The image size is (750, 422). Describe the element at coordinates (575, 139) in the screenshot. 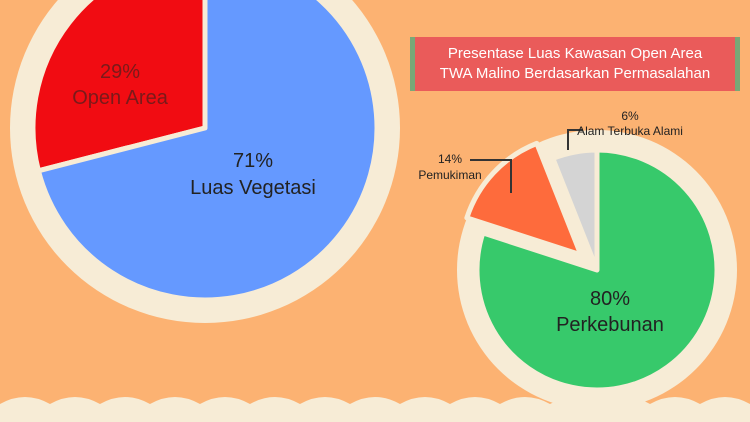

I see `leader-line-alam-terbuka` at that location.